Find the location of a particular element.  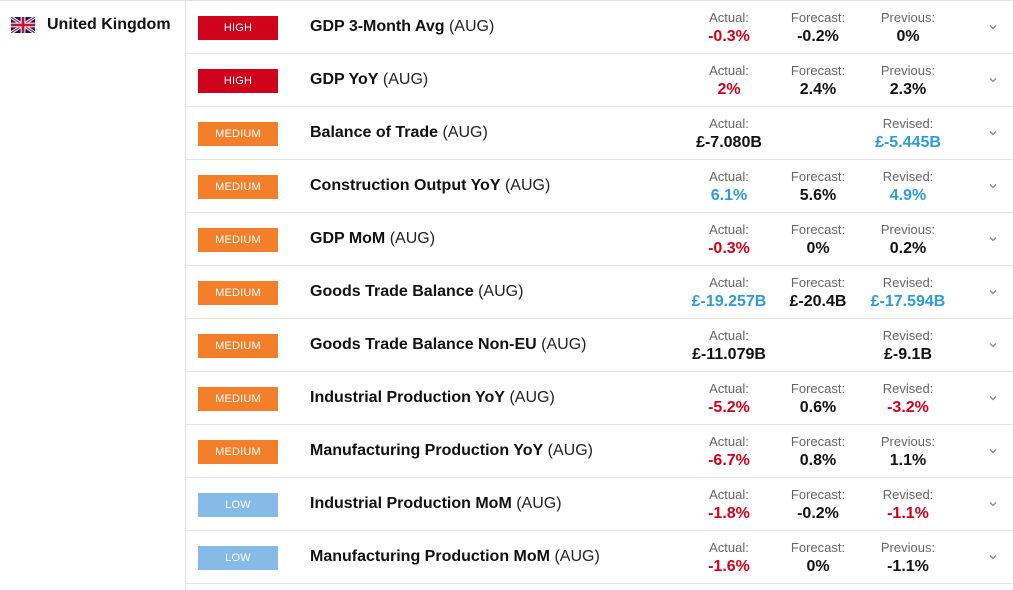

prior-value: 0.2% is located at coordinates (908, 248).